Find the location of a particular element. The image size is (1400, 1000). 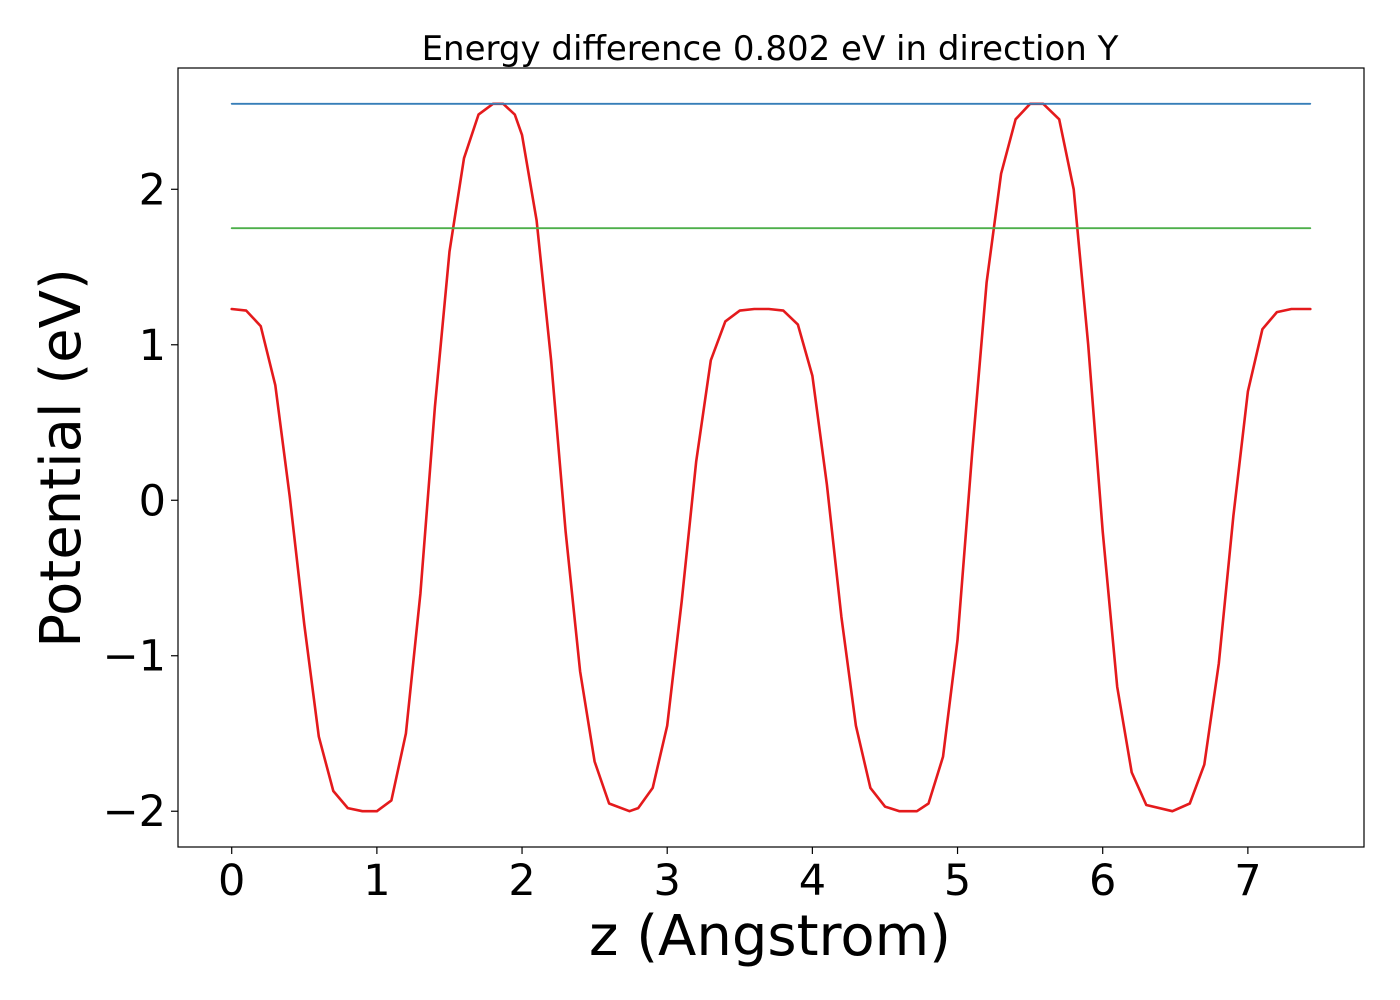

x-tick-label: 1 is located at coordinates (376, 881).